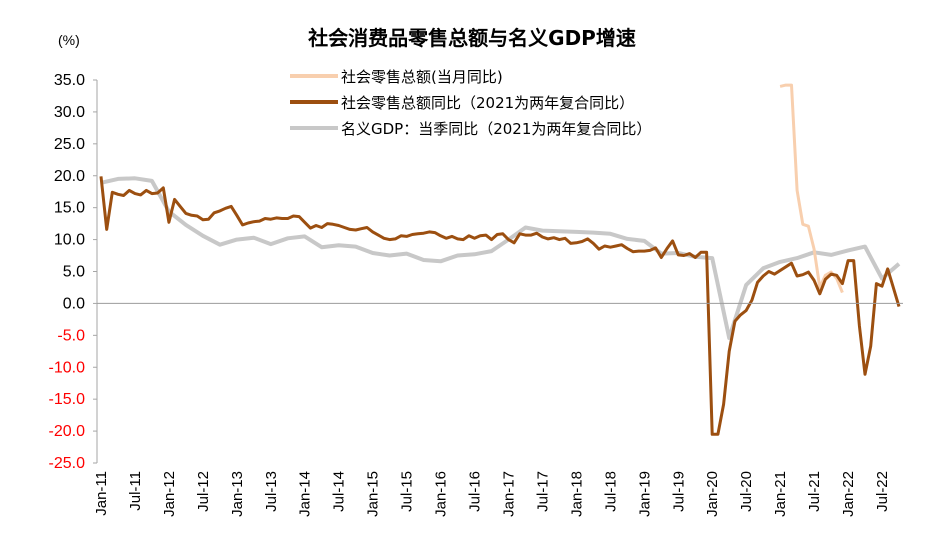  Describe the element at coordinates (610, 491) in the screenshot. I see `x-tick-label: Jul-18` at that location.